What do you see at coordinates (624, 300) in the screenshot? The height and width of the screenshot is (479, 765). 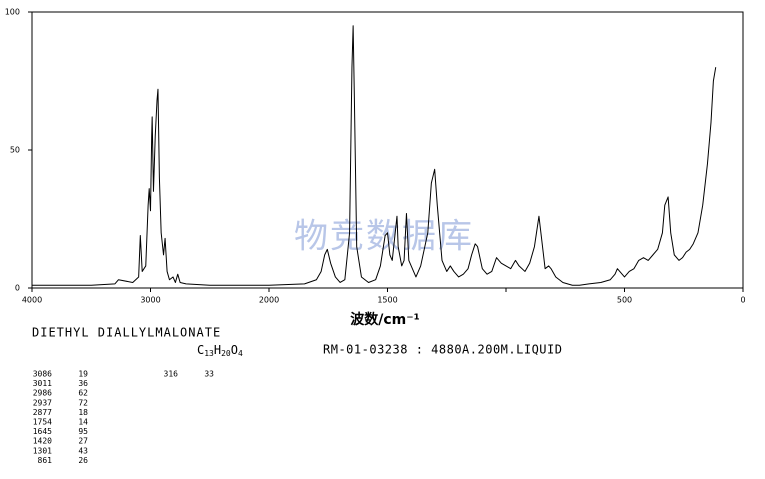 I see `x-tick-label: 500` at bounding box center [624, 300].